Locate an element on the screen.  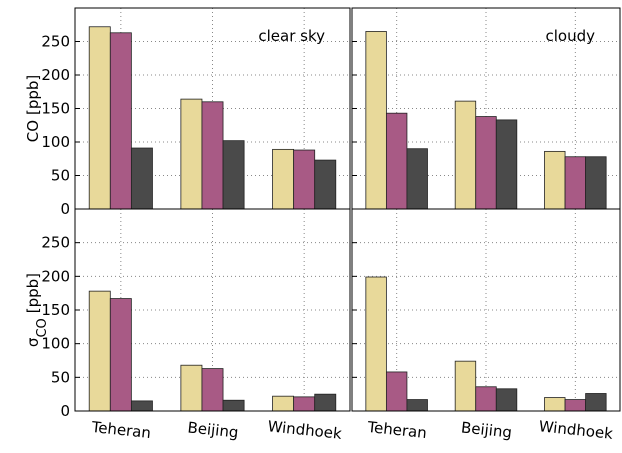
y-axis-label: σCO [ppb] is located at coordinates (37, 310).